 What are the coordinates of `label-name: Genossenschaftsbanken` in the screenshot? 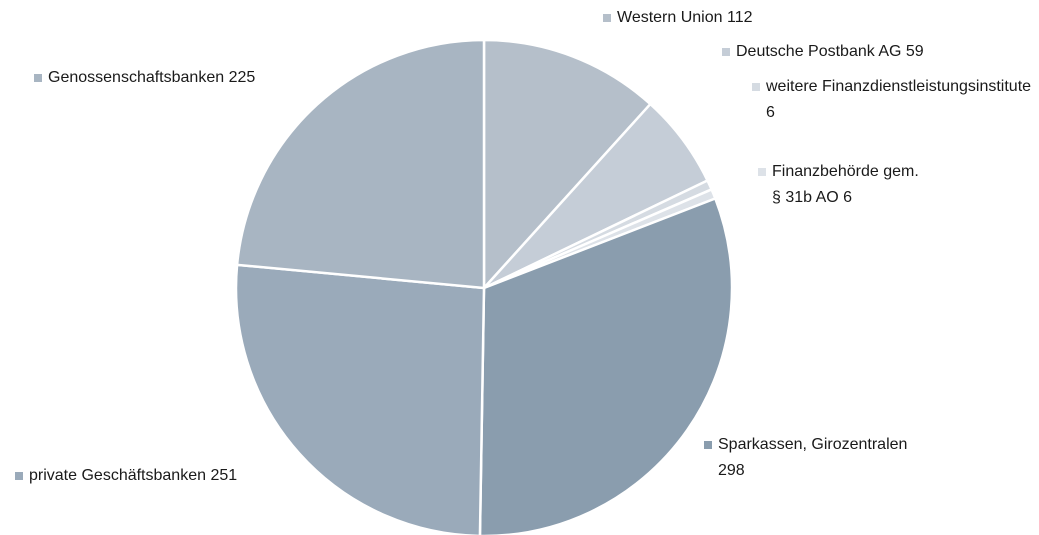 It's located at (136, 77).